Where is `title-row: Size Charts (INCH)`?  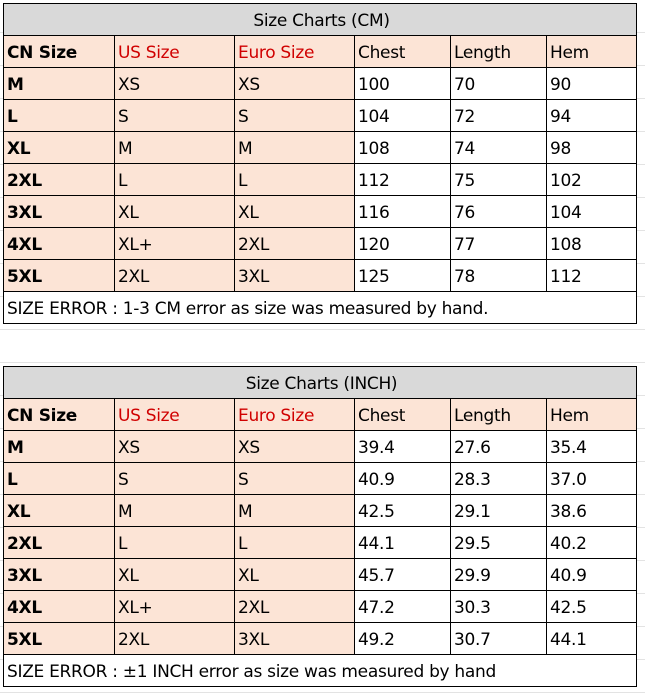 title-row: Size Charts (INCH) is located at coordinates (320, 382).